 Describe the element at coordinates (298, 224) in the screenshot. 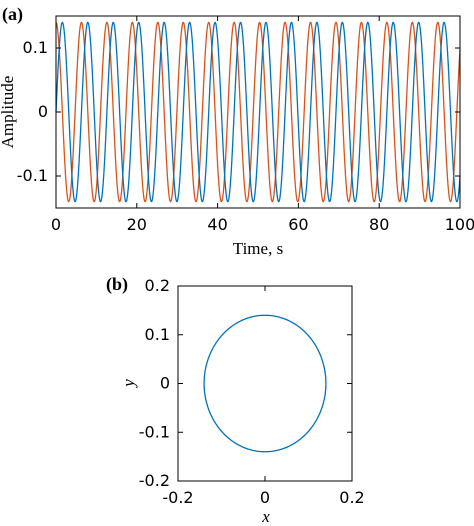

I see `panel-a-x-tick-label: 60` at that location.